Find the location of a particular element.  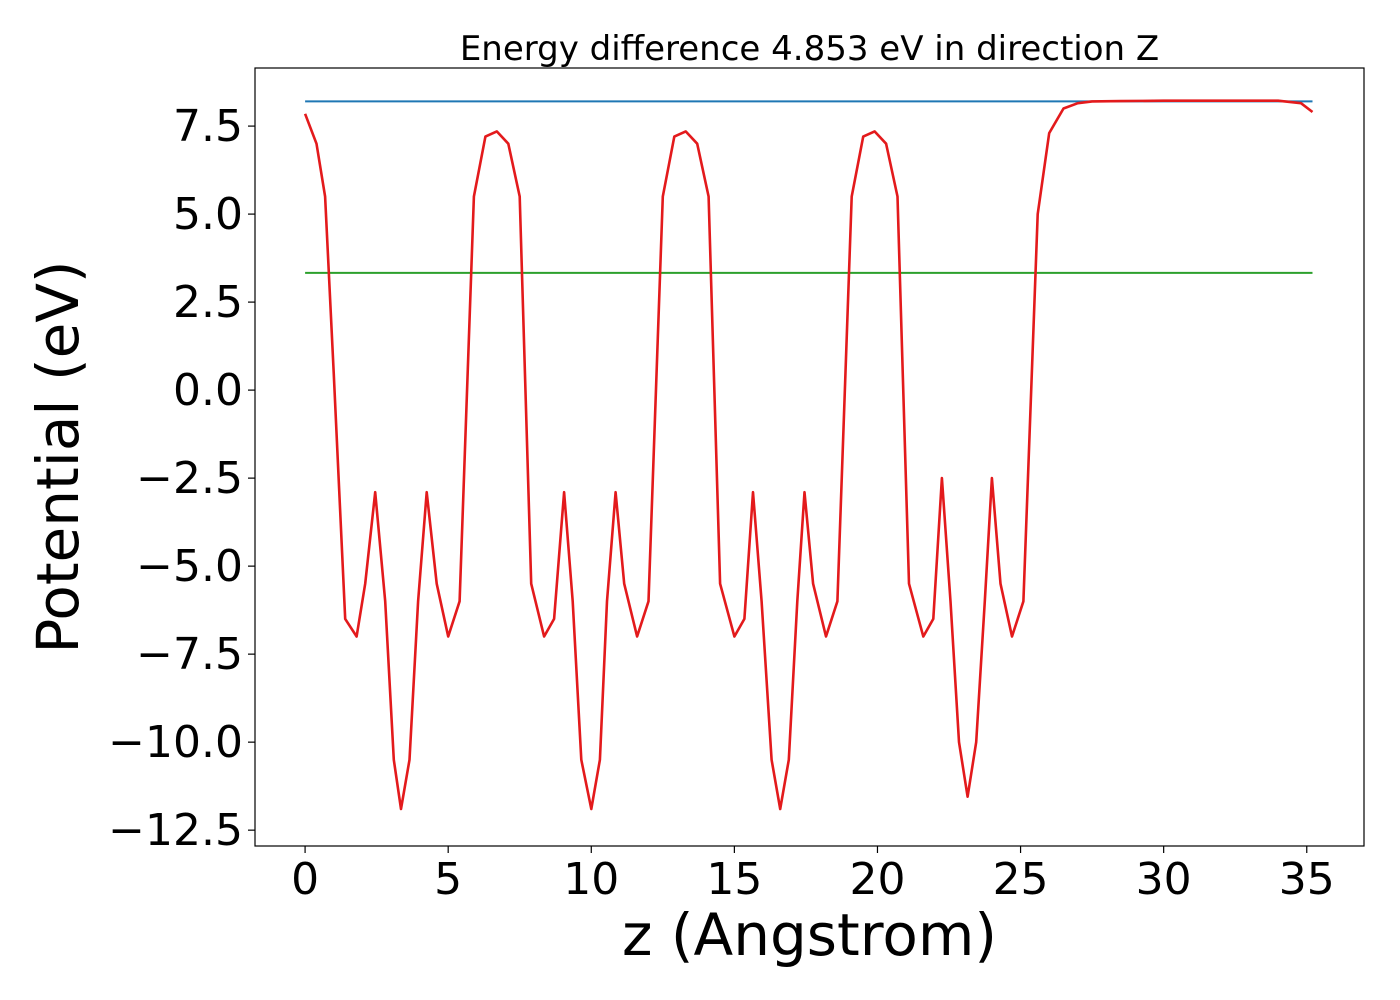

x-tick-label: 20 is located at coordinates (877, 879).